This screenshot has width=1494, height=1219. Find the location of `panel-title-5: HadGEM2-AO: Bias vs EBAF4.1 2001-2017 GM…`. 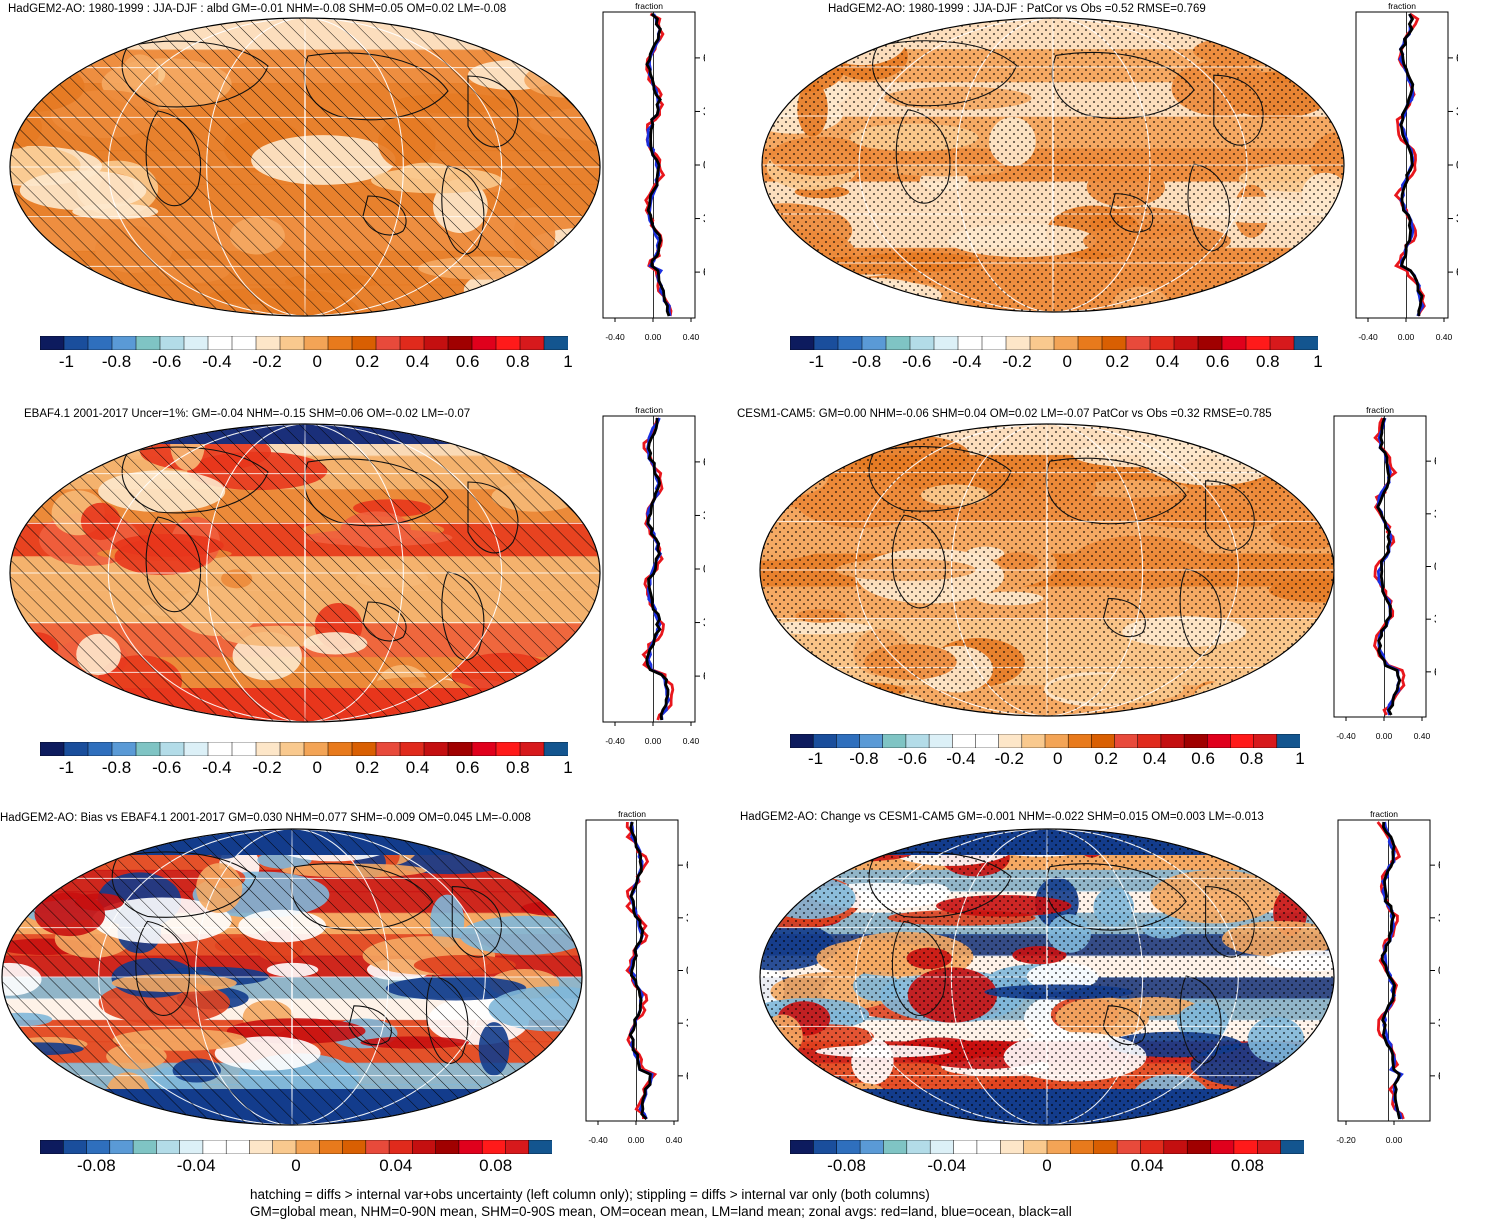

panel-title-5: HadGEM2-AO: Bias vs EBAF4.1 2001-2017 GM… is located at coordinates (265, 818).